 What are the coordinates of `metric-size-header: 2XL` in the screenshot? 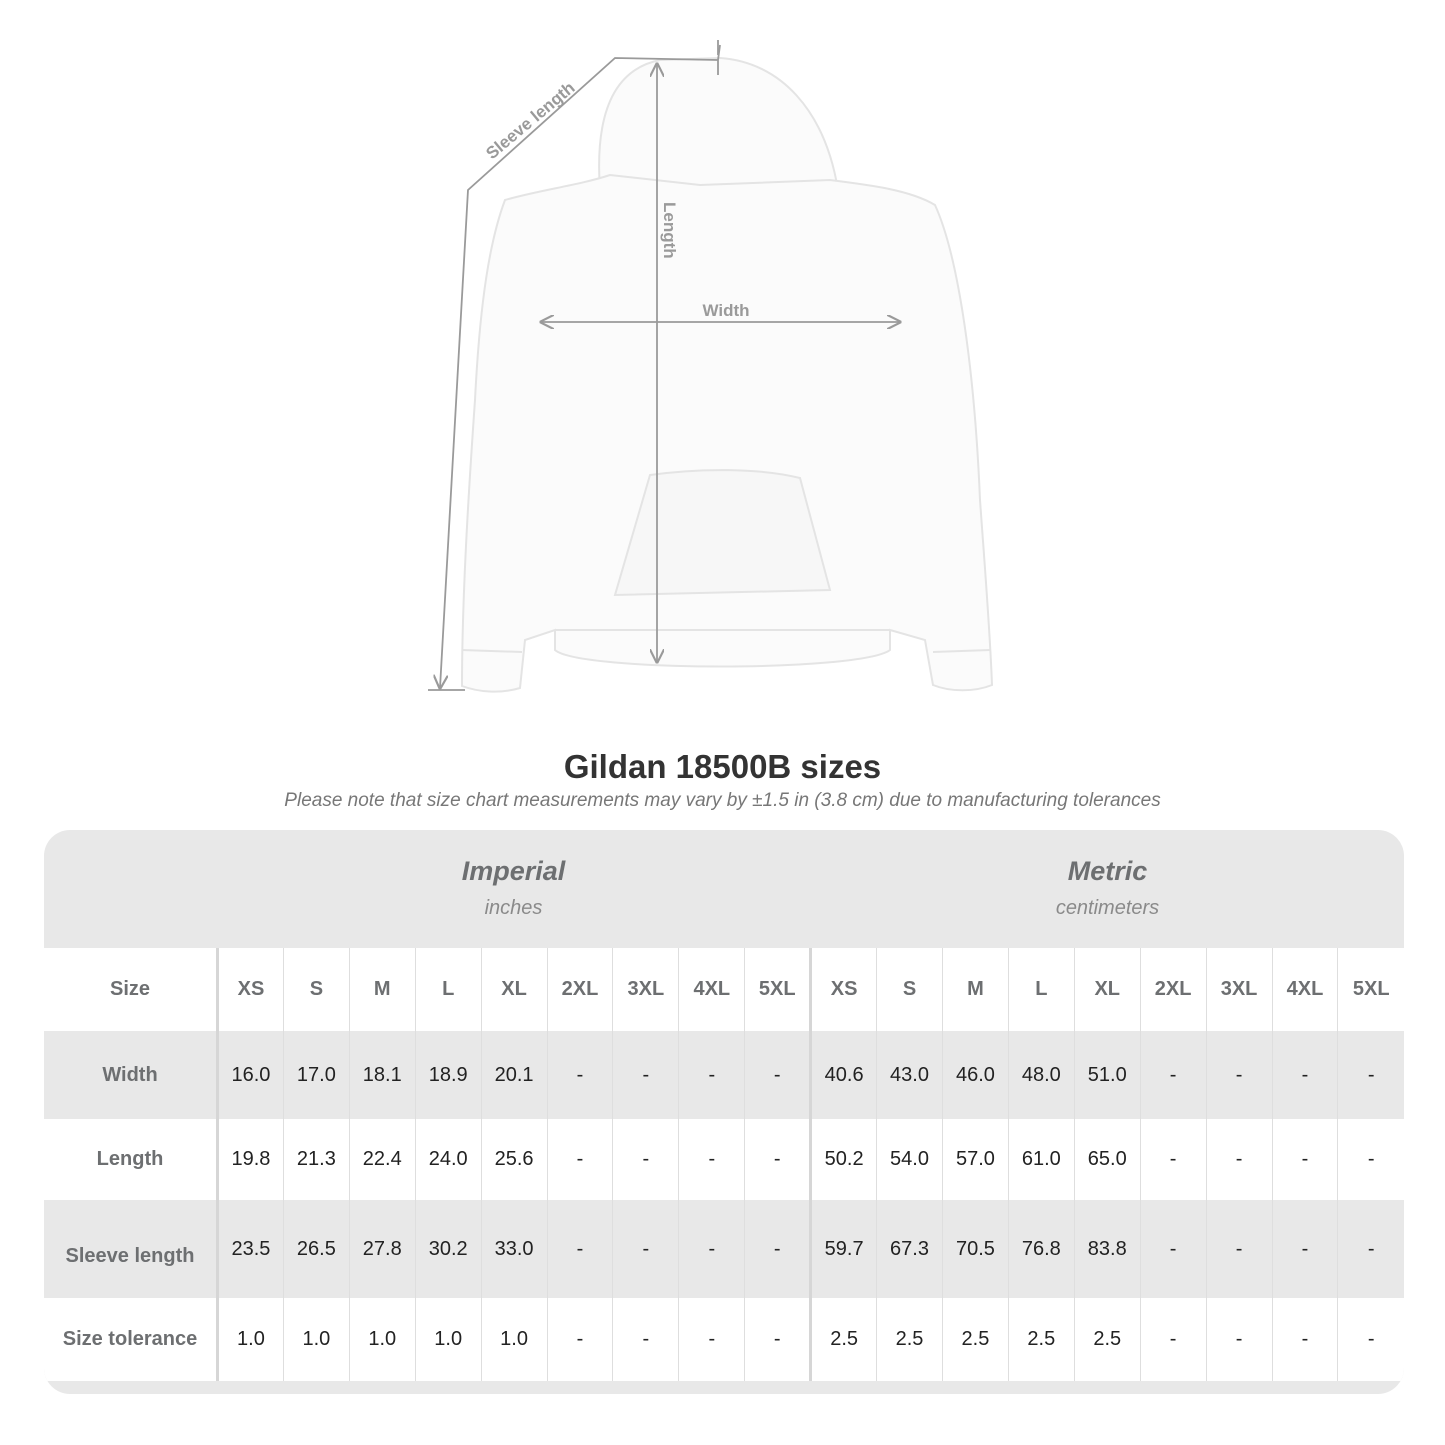 It's located at (1173, 989).